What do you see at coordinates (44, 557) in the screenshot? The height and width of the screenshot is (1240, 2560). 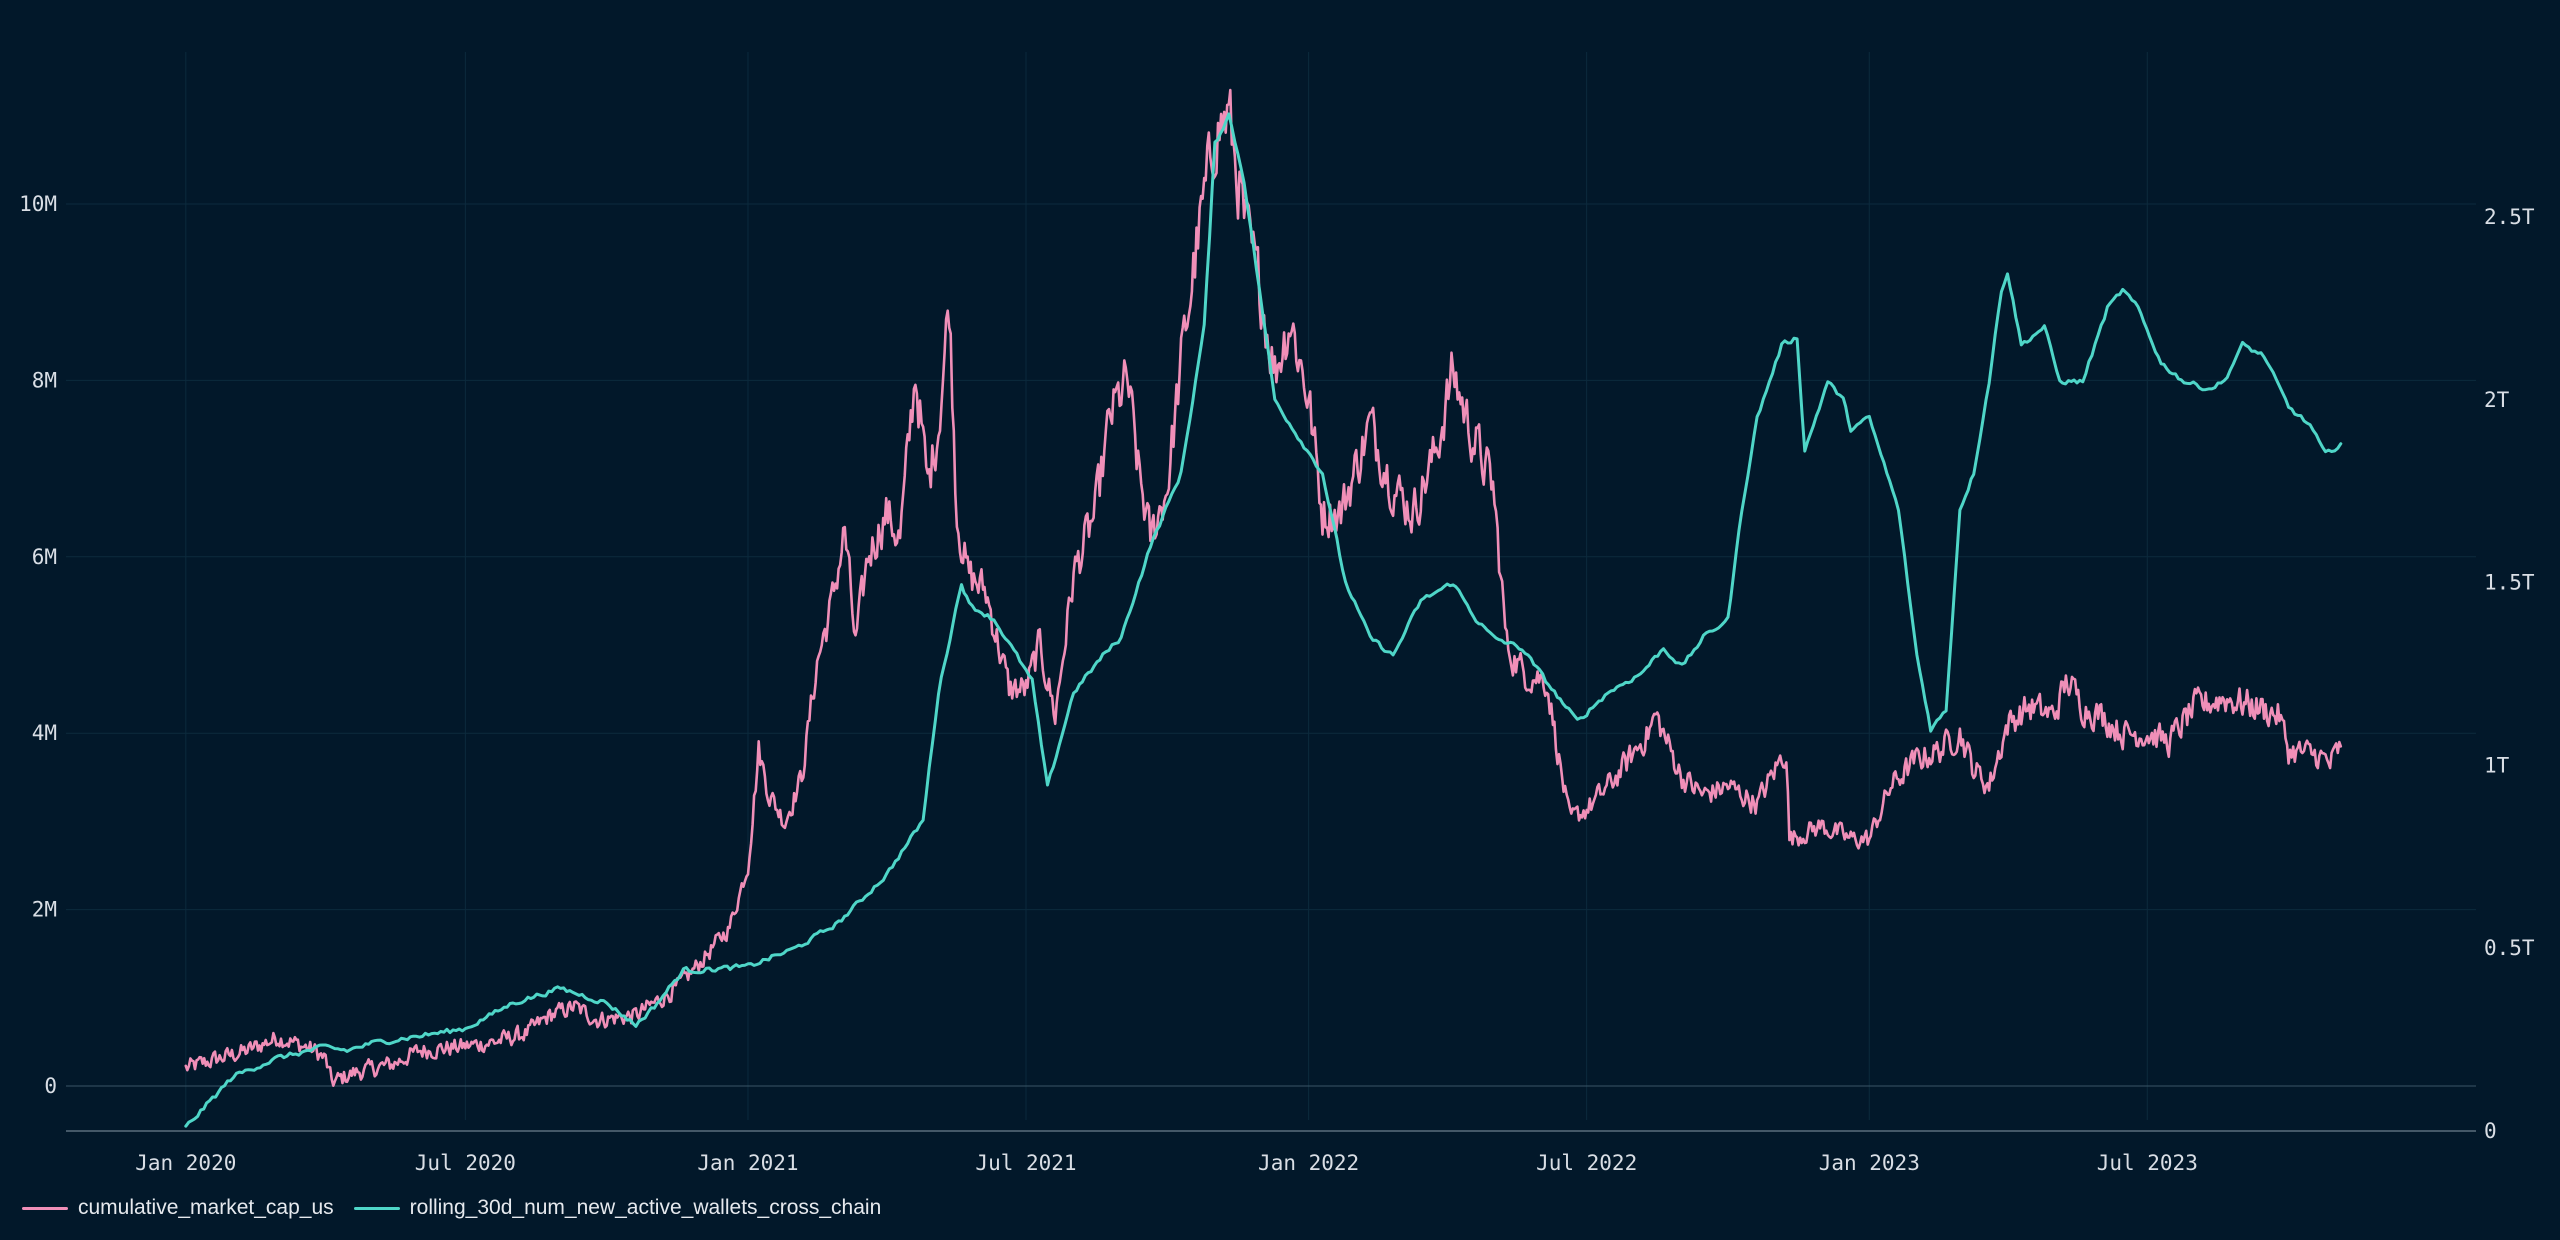 I see `y-left-tick-label-3: 6M` at bounding box center [44, 557].